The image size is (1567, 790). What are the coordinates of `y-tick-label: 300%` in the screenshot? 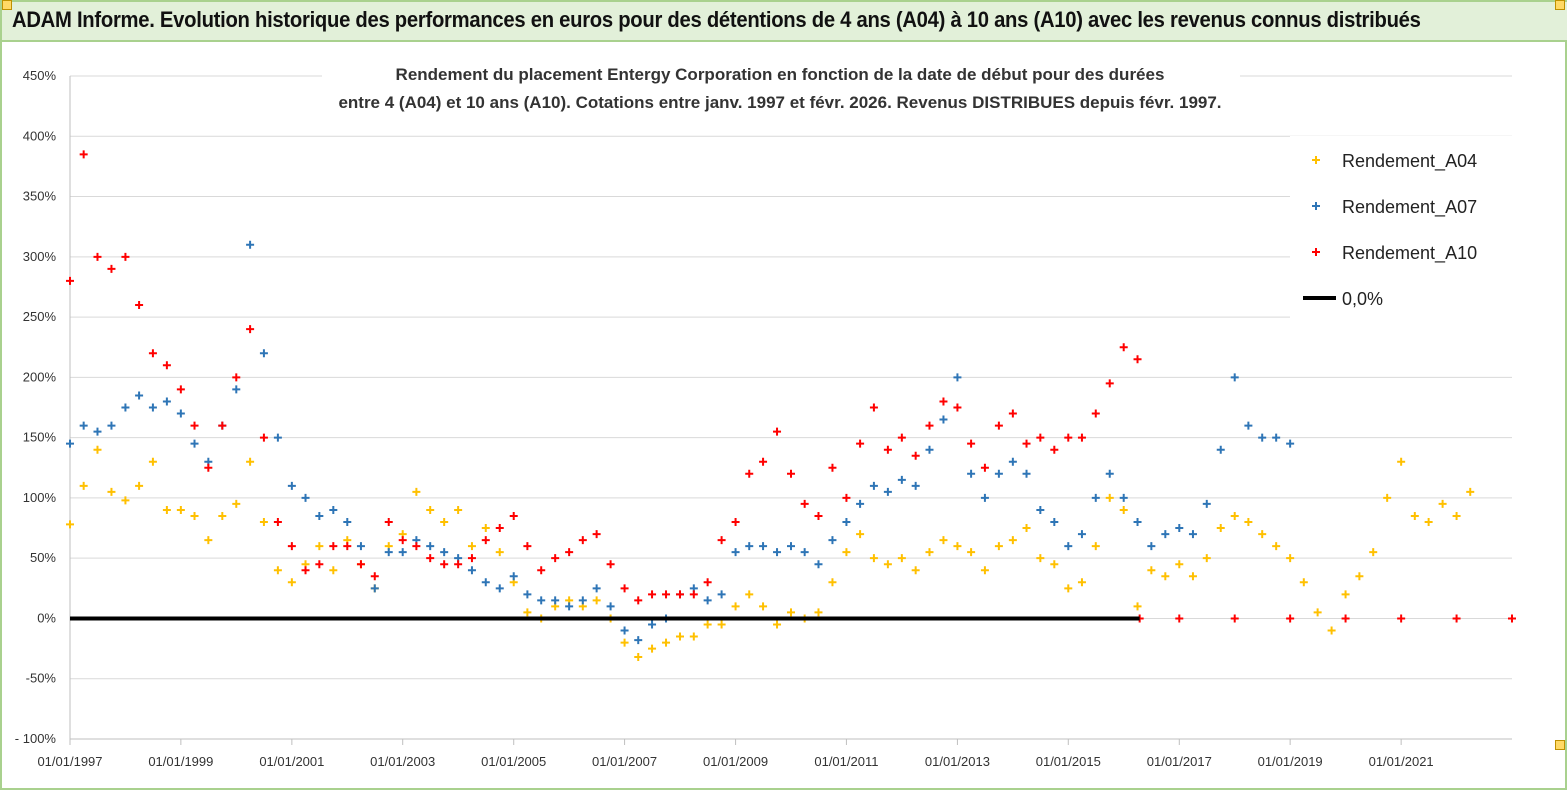 It's located at (40, 256).